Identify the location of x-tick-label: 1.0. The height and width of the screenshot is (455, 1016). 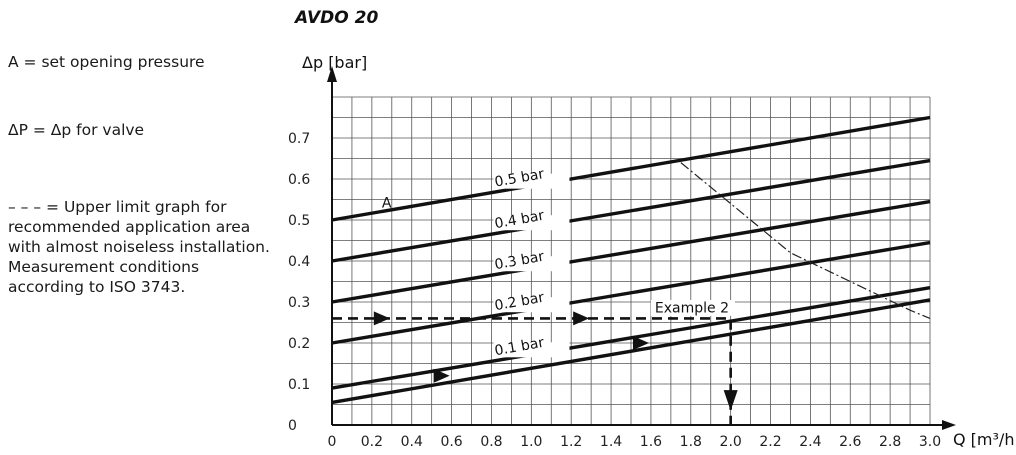
(531, 442).